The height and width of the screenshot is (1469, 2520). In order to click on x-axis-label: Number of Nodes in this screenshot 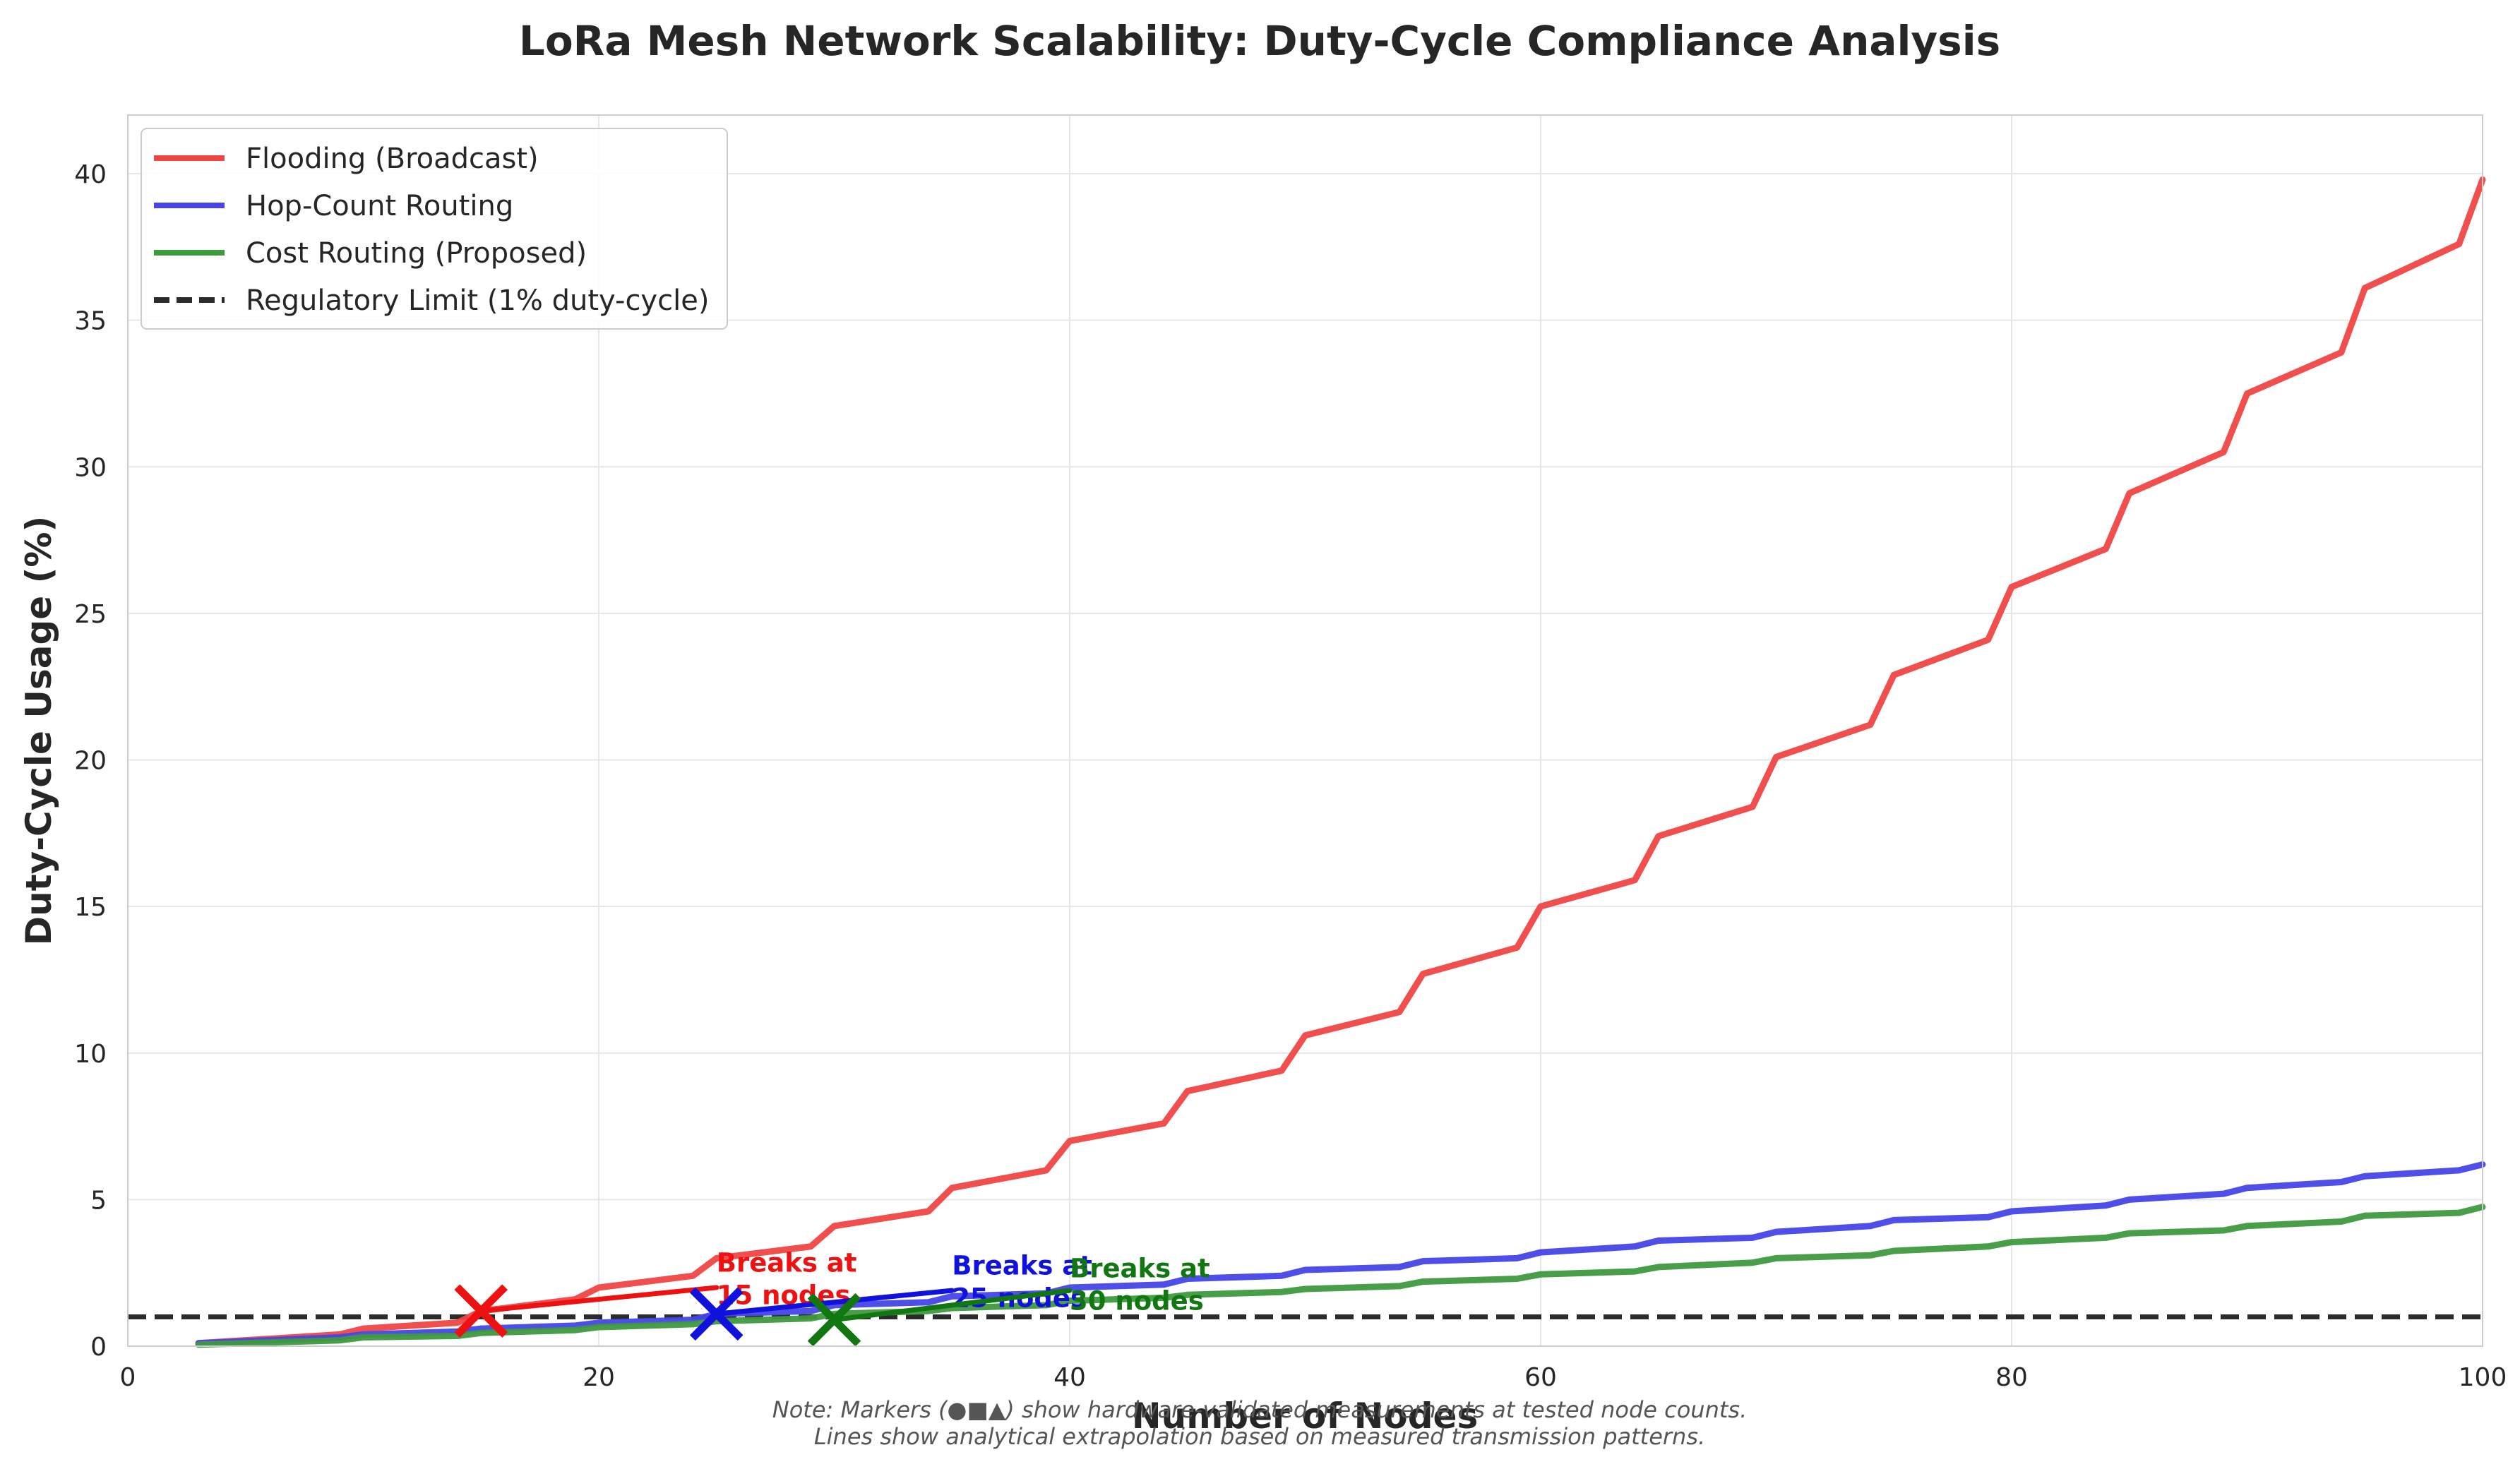, I will do `click(1305, 1416)`.